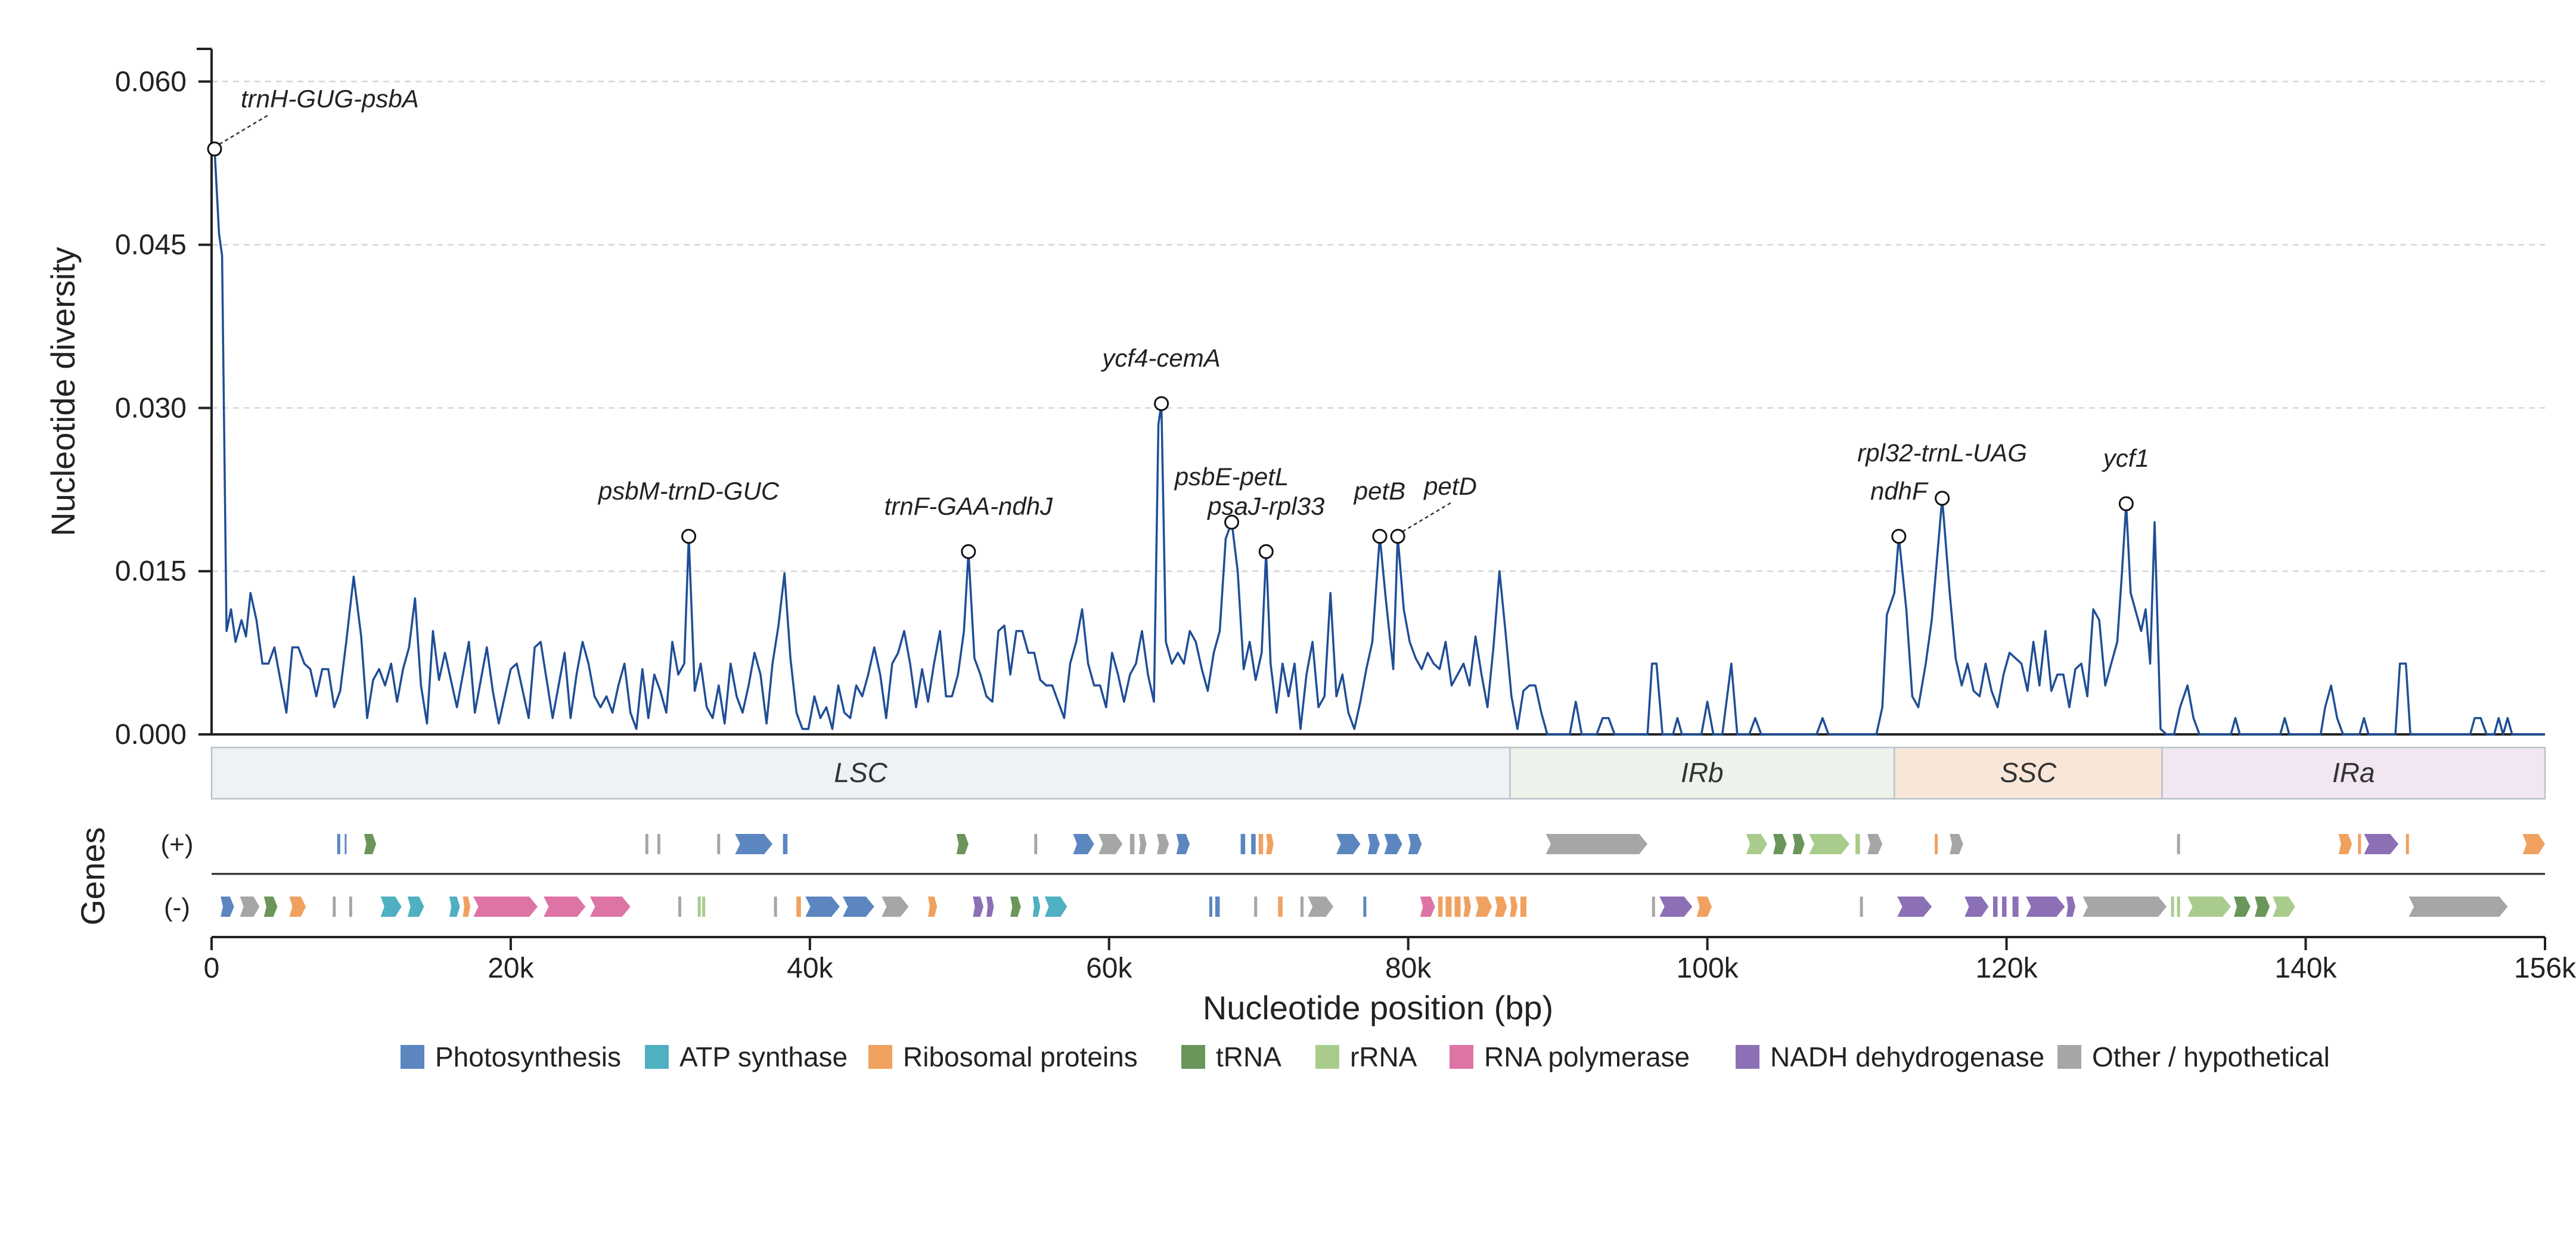 The image size is (2576, 1253). What do you see at coordinates (151, 245) in the screenshot?
I see `y-tick-label: 0.045` at bounding box center [151, 245].